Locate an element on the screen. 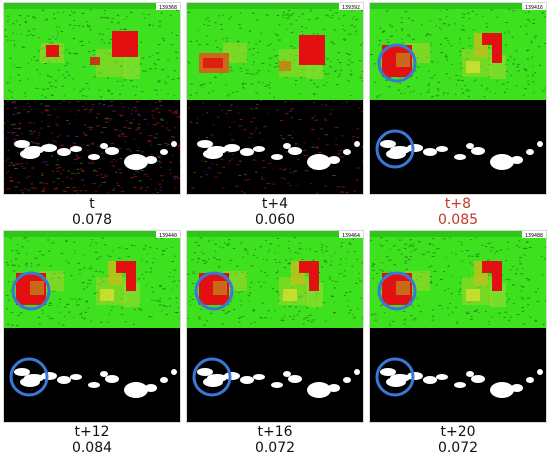  time-label-0: t is located at coordinates (92, 204).